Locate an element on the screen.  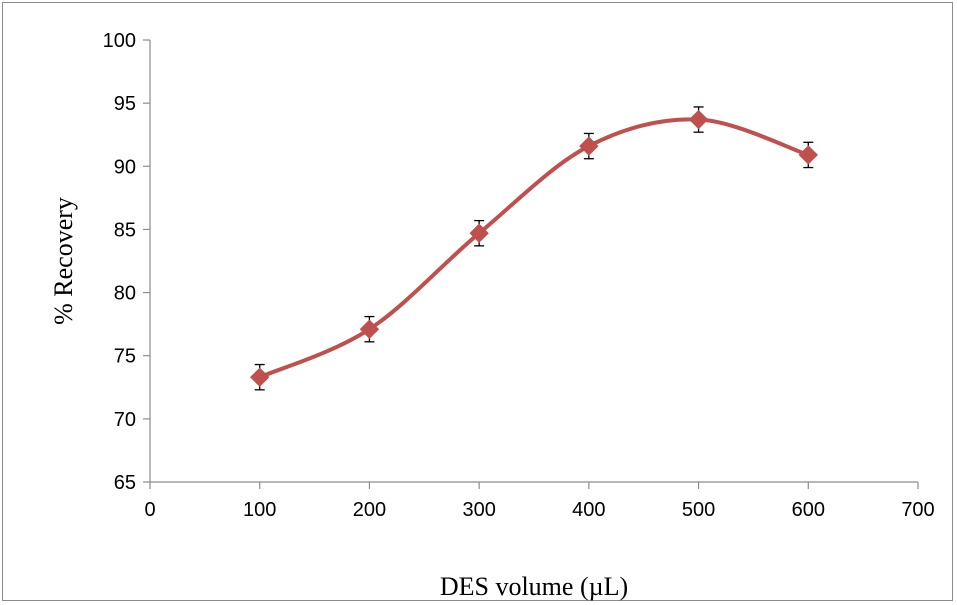
y-tick-label: 80 is located at coordinates (125, 294).